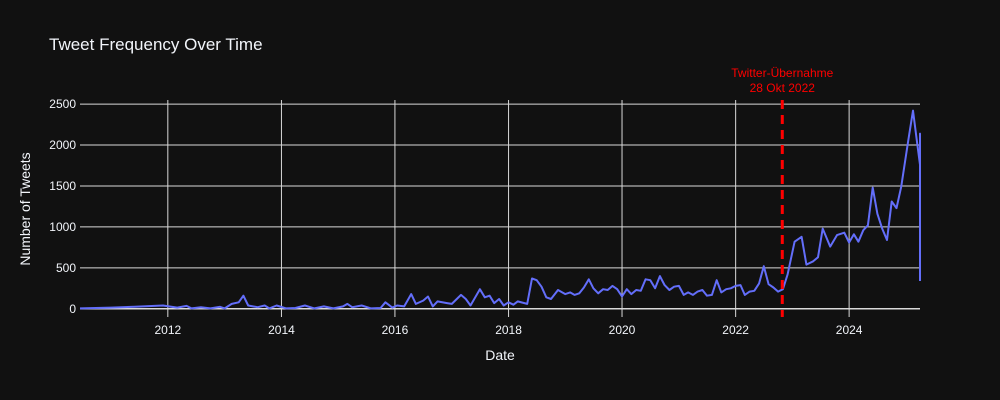 This screenshot has height=400, width=1000. Describe the element at coordinates (62, 145) in the screenshot. I see `y-tick-label: 2000` at that location.